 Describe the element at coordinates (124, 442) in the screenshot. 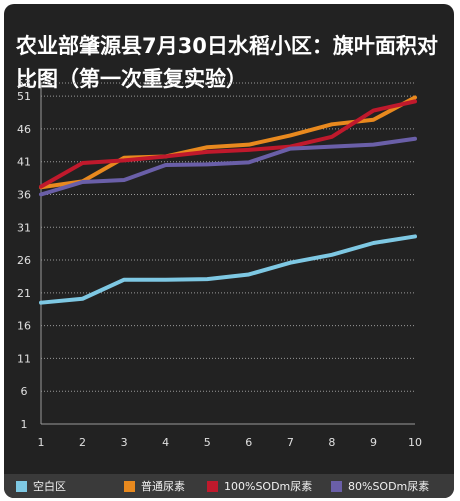

I see `x-tick-label: 3` at that location.